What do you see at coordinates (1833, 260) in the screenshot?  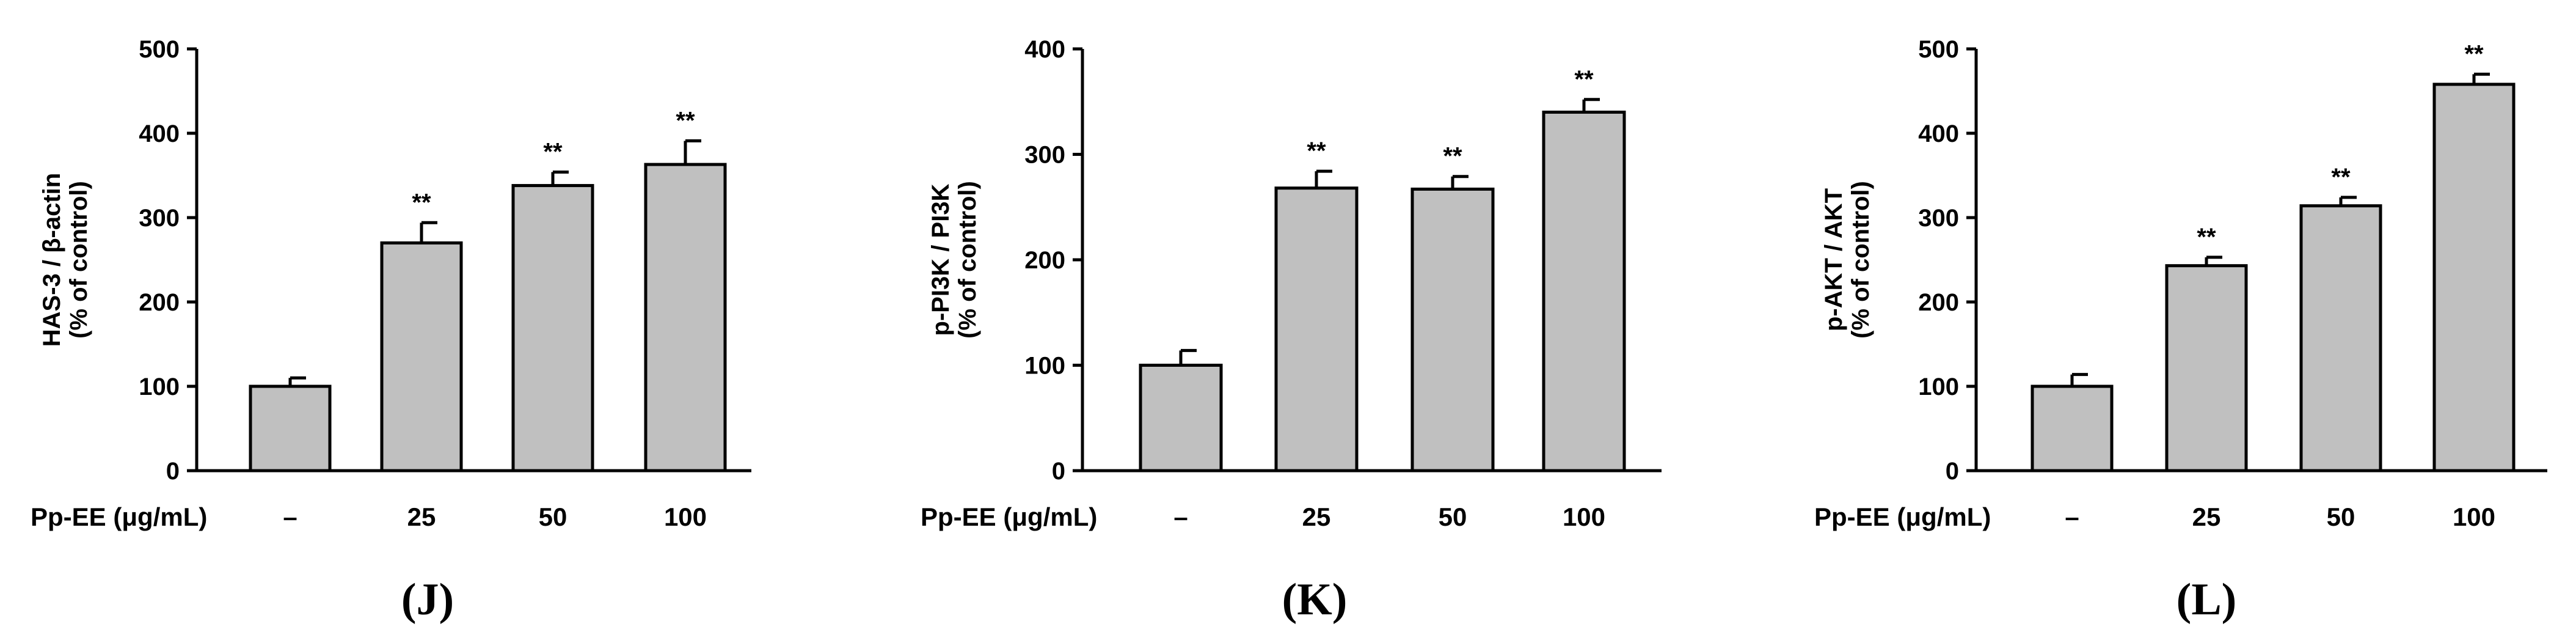 I see `y-axis-title: p-AKT / AKT` at bounding box center [1833, 260].